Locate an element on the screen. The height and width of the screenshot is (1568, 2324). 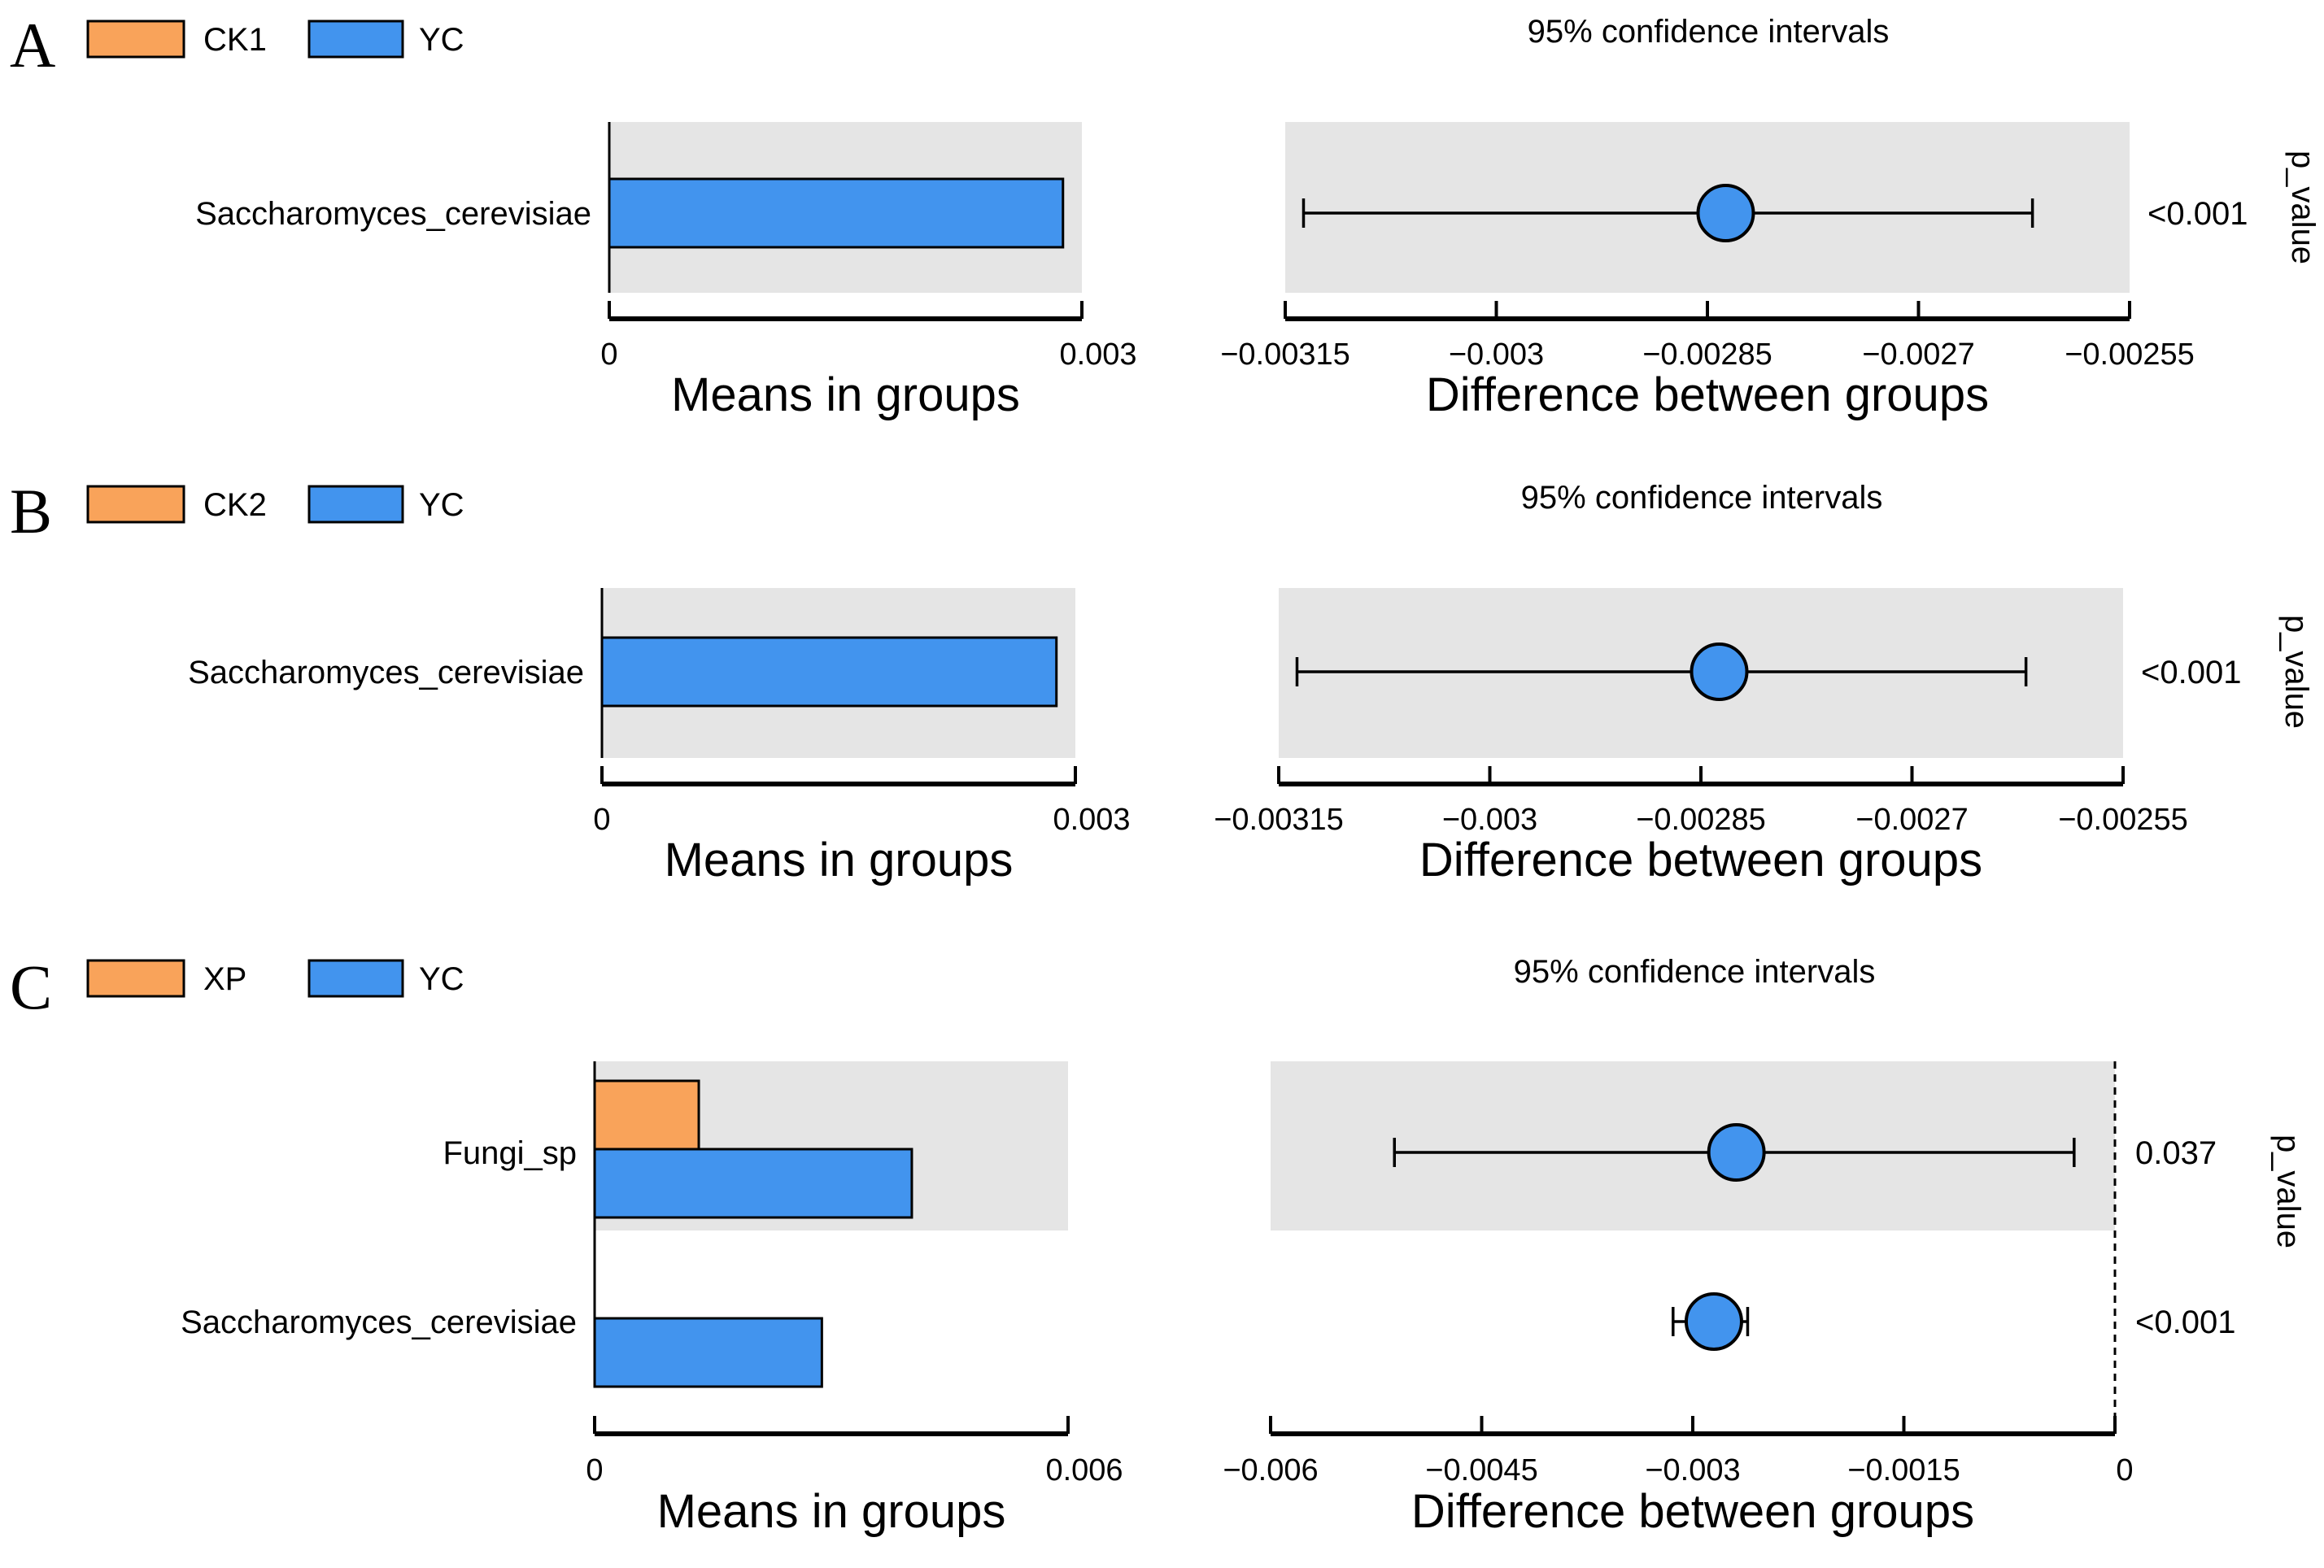
difference-x-tick-label: −0.006 is located at coordinates (1271, 1470).